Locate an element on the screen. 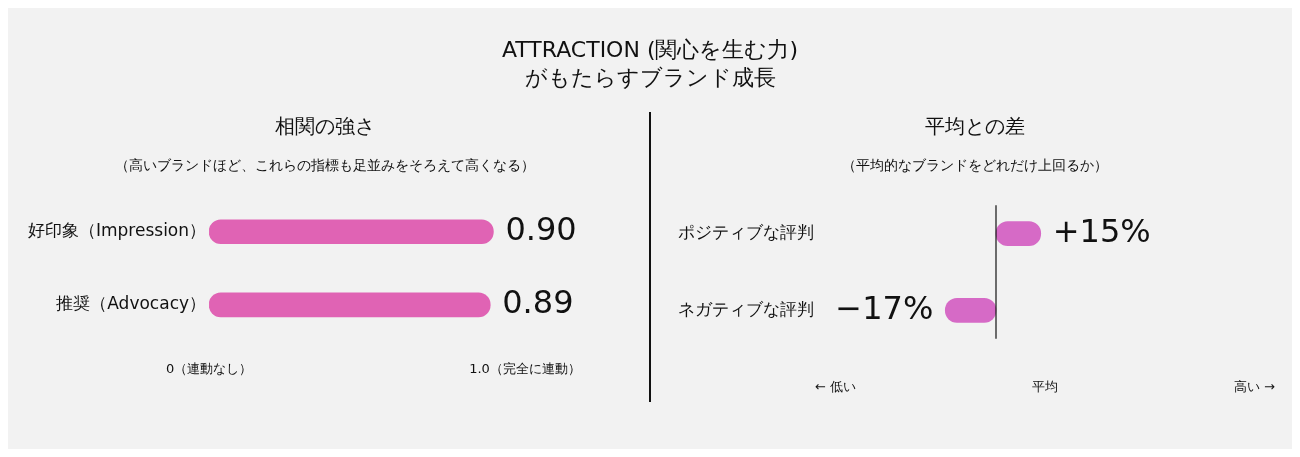 The height and width of the screenshot is (457, 1300). data-label: −17% is located at coordinates (884, 307).